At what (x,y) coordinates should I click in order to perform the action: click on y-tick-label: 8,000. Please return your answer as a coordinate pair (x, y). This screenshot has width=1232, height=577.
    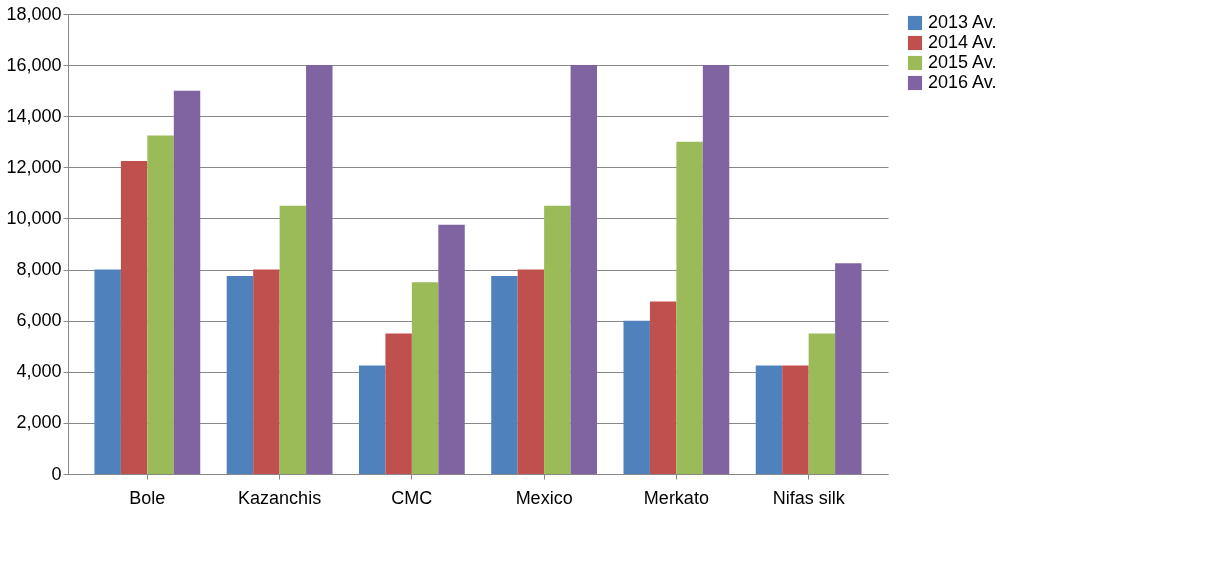
    Looking at the image, I should click on (39, 269).